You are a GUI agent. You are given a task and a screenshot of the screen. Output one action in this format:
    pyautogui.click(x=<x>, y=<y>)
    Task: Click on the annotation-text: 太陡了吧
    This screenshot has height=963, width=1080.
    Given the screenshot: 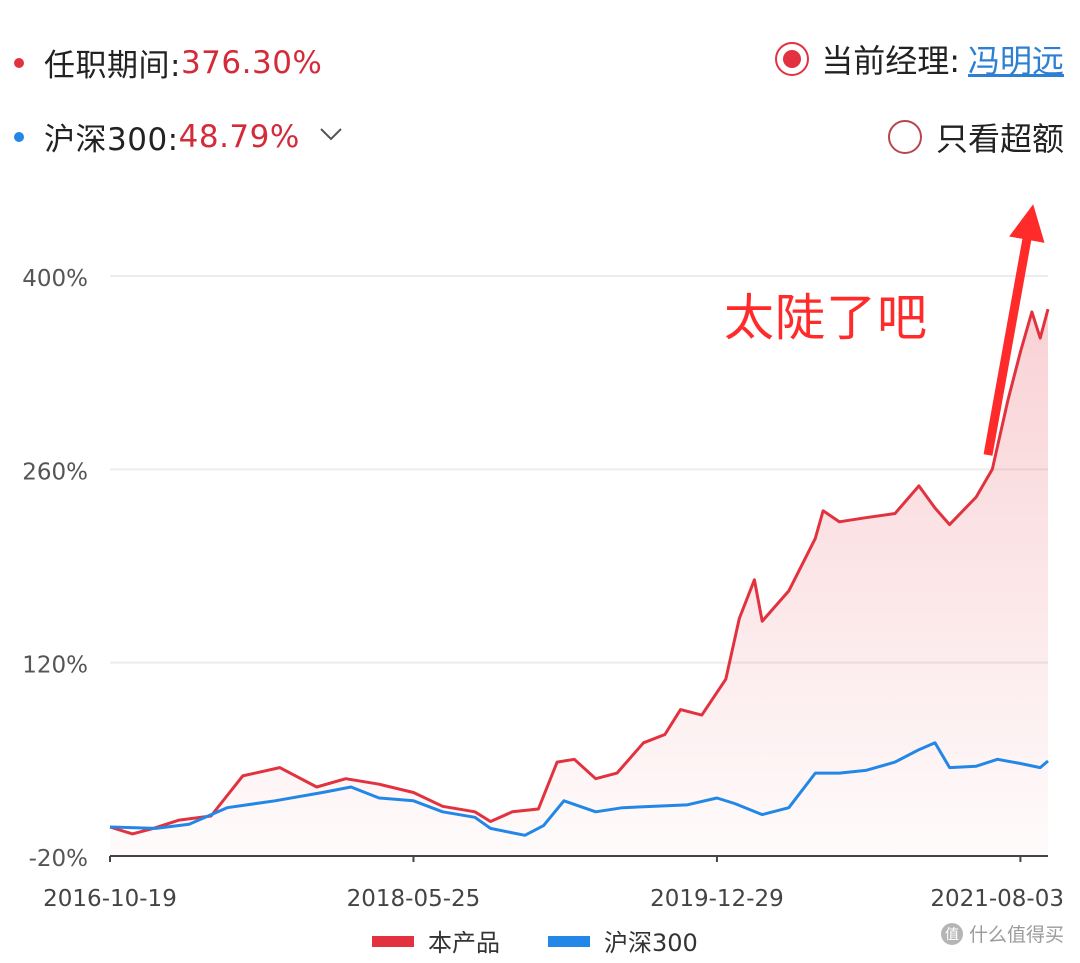 What is the action you would take?
    pyautogui.click(x=826, y=318)
    